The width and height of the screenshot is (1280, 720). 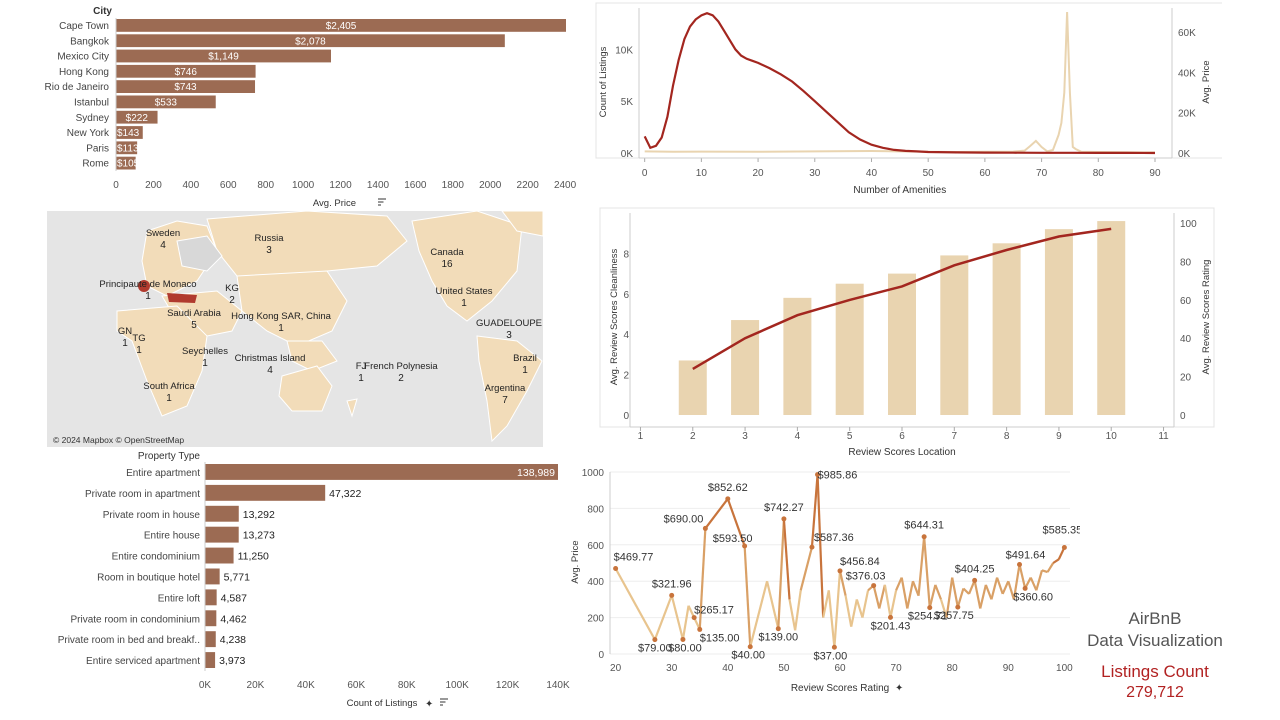 What do you see at coordinates (872, 173) in the screenshot?
I see `amenities-x-tick: 40` at bounding box center [872, 173].